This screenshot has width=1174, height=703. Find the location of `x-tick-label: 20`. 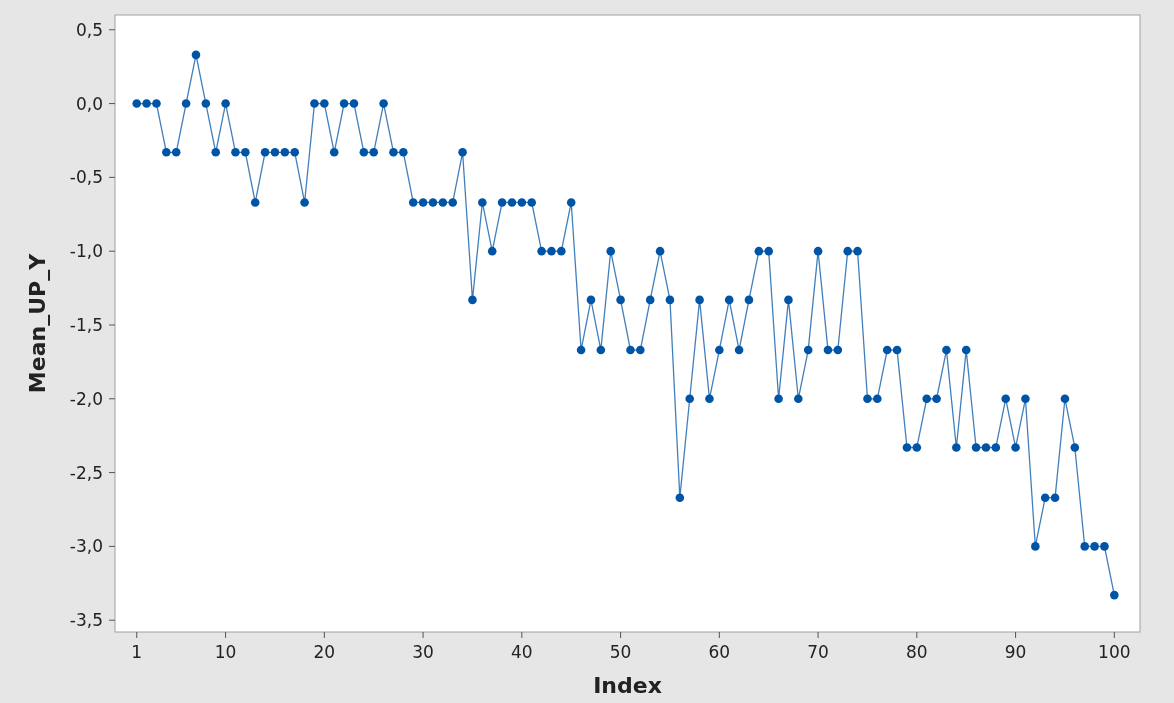

x-tick-label: 20 is located at coordinates (324, 652).